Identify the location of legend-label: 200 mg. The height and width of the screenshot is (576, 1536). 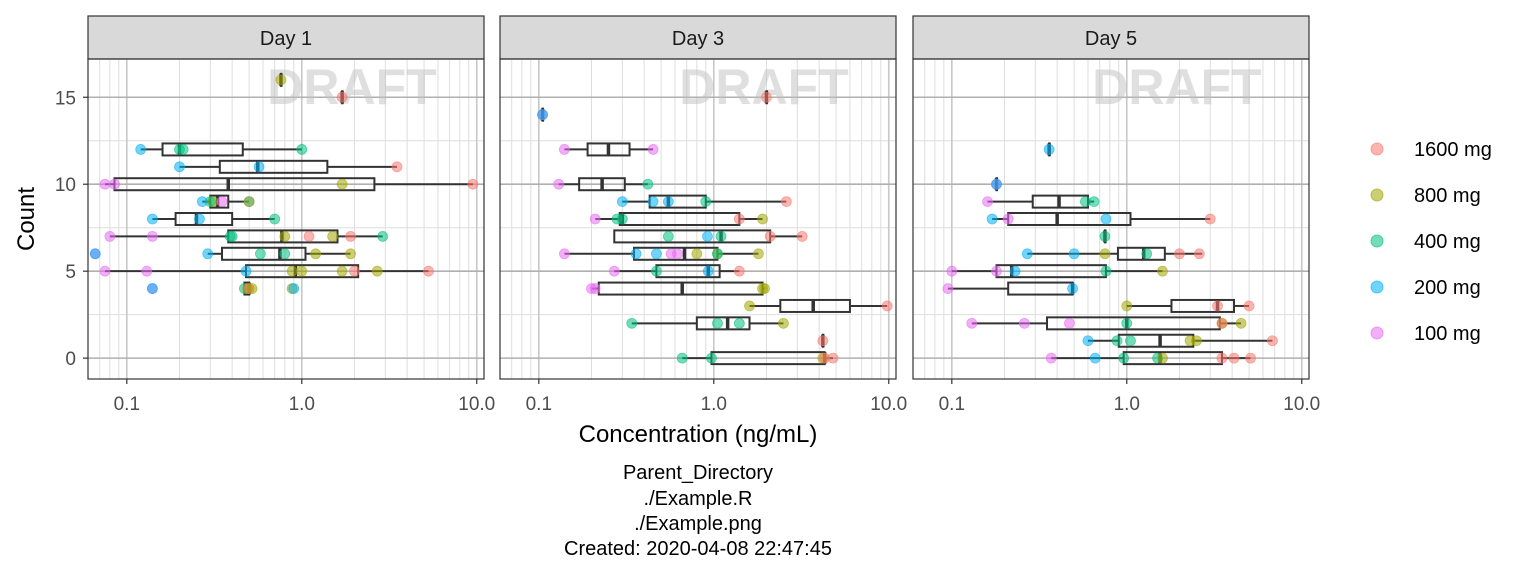
(1447, 288).